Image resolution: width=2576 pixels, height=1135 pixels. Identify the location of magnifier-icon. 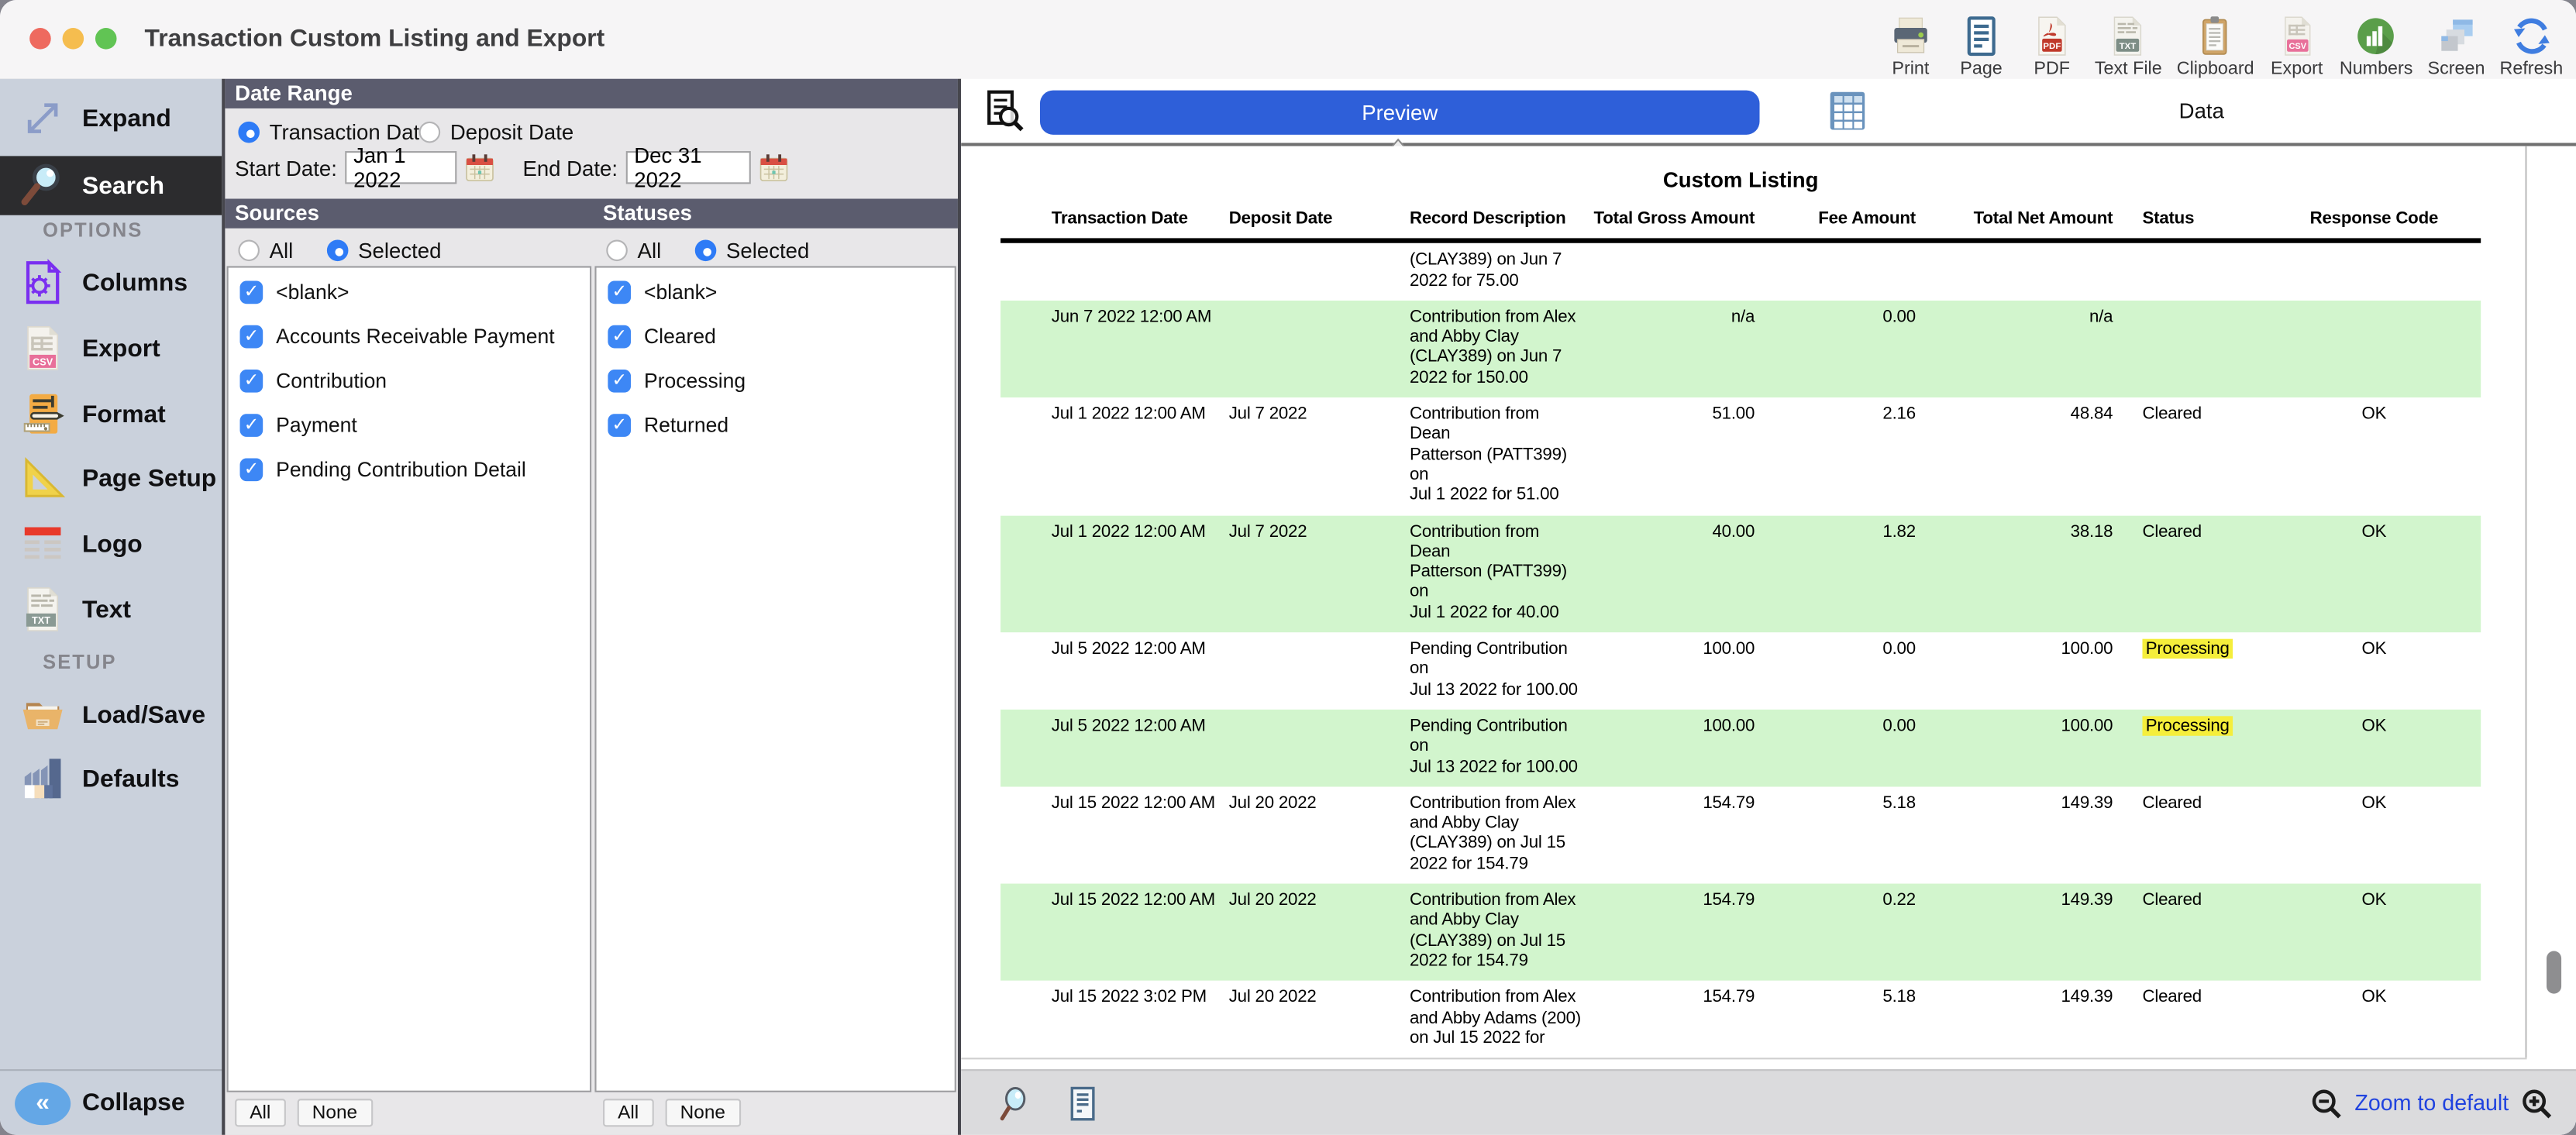
(1013, 1103).